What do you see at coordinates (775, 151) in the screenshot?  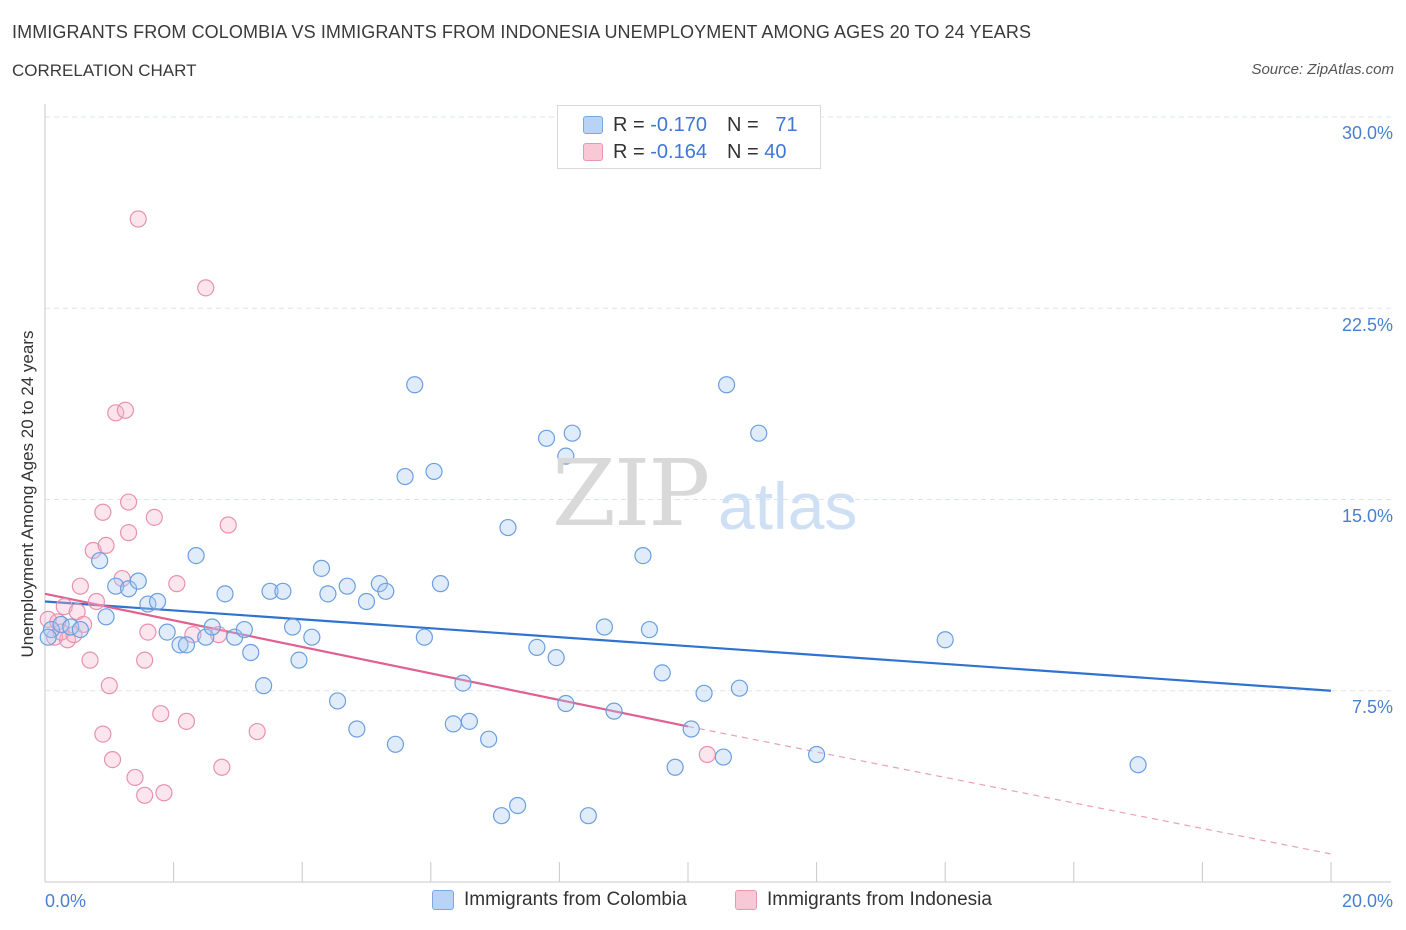 I see `n-value: 40` at bounding box center [775, 151].